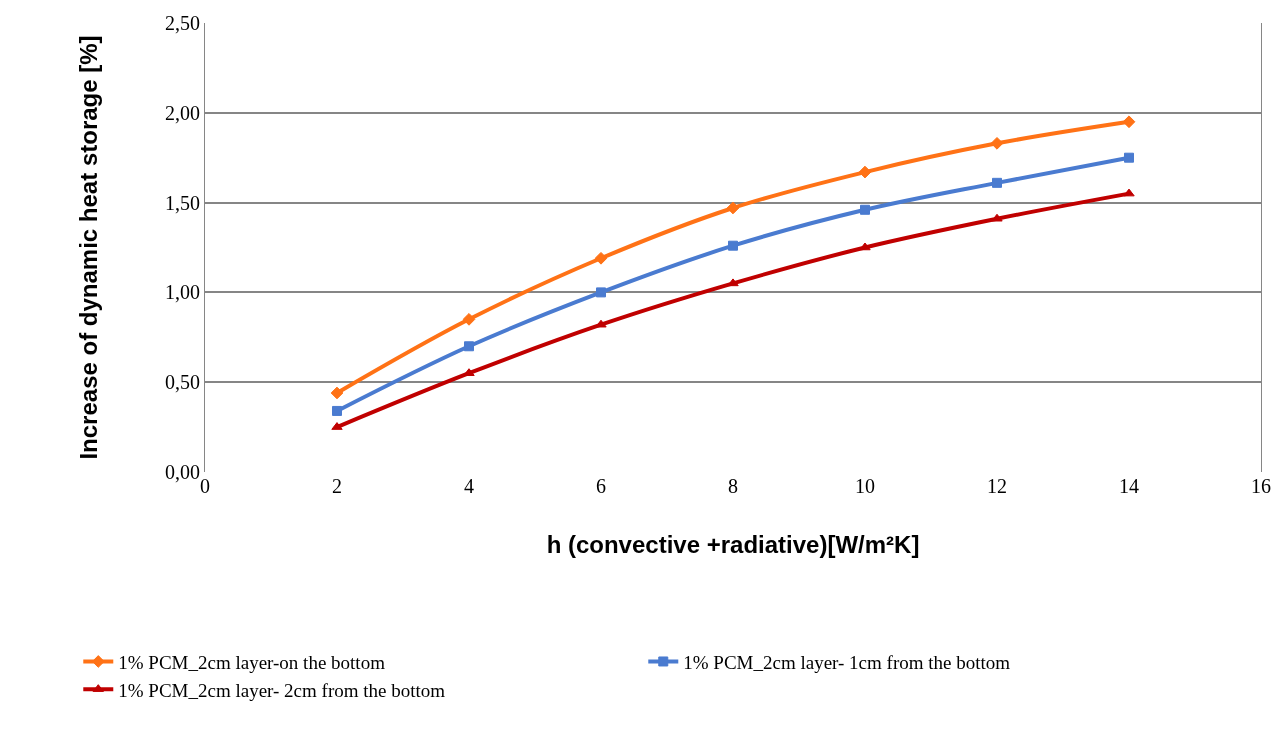  What do you see at coordinates (469, 486) in the screenshot?
I see `x-tick-label: 4` at bounding box center [469, 486].